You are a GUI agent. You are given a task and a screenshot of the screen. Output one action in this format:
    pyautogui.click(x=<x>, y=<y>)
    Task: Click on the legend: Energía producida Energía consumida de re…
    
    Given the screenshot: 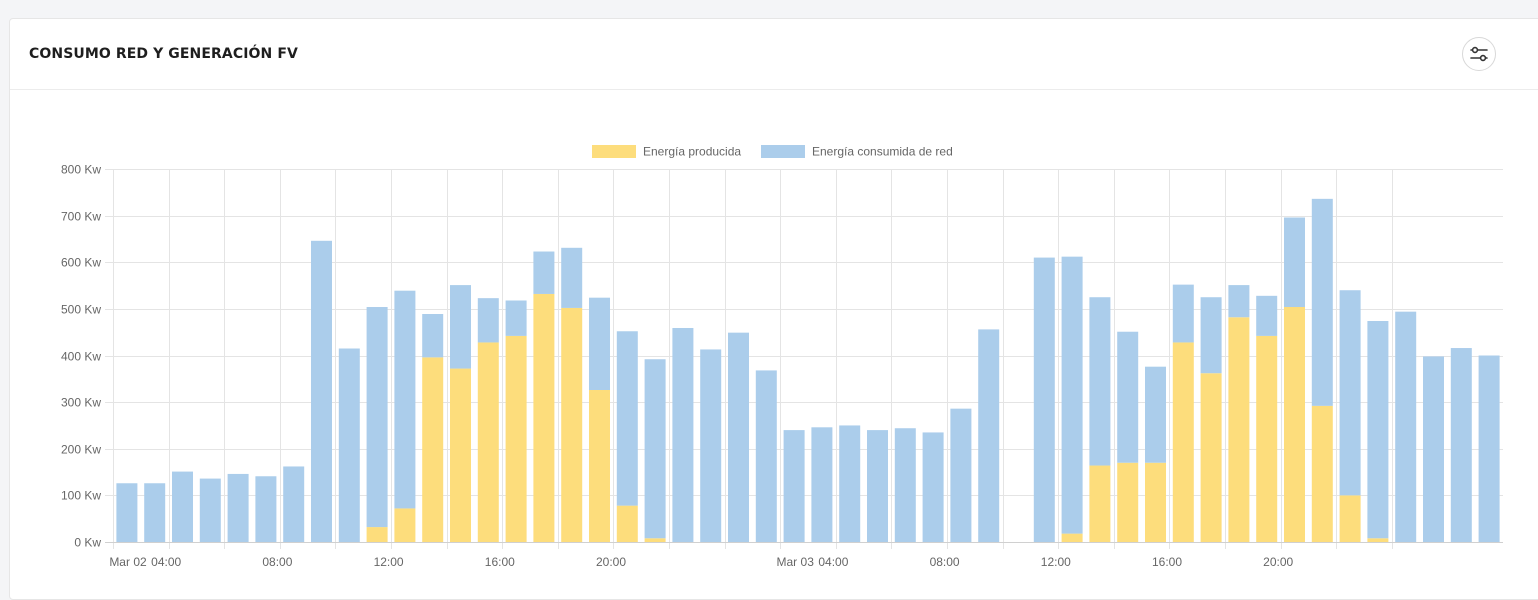 What is the action you would take?
    pyautogui.click(x=772, y=152)
    